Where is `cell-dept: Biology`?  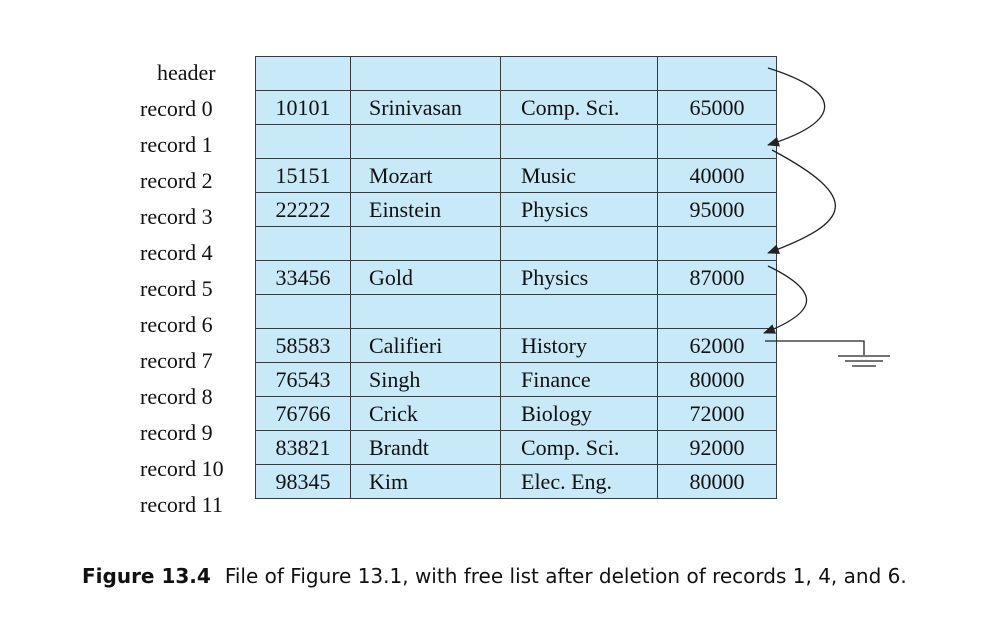
cell-dept: Biology is located at coordinates (579, 413).